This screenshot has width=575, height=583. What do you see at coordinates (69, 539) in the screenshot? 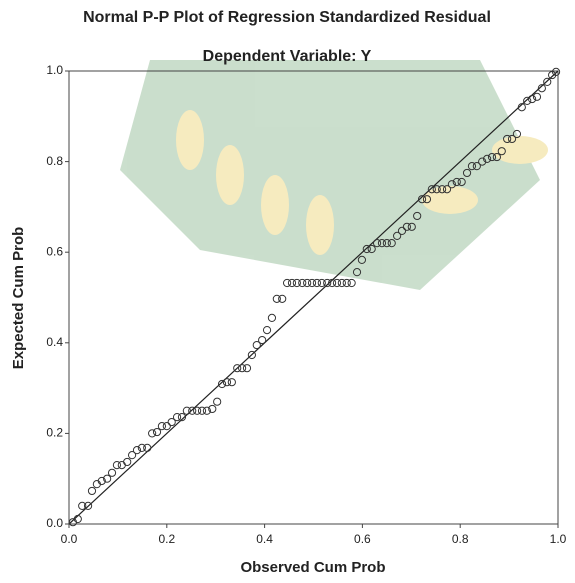
I see `x-tick-label: 0.0` at bounding box center [69, 539].